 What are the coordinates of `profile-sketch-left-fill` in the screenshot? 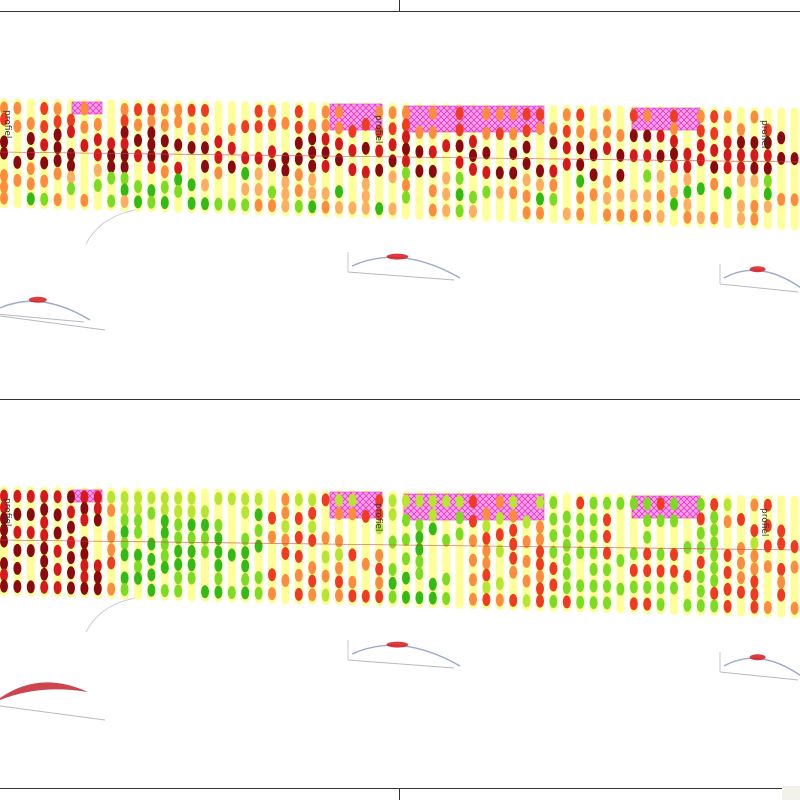 It's located at (44, 691).